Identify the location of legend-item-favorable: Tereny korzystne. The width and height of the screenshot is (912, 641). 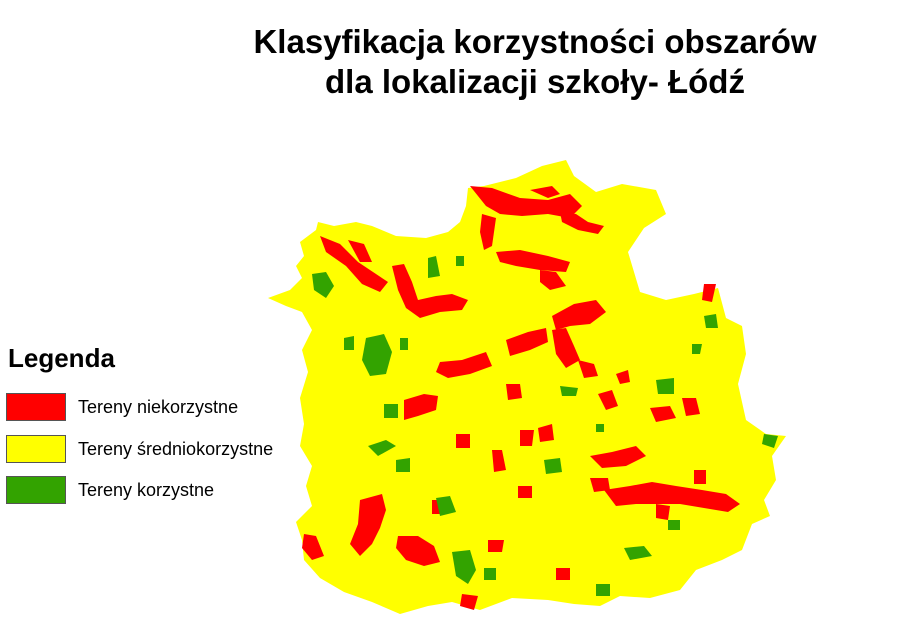
(171, 491).